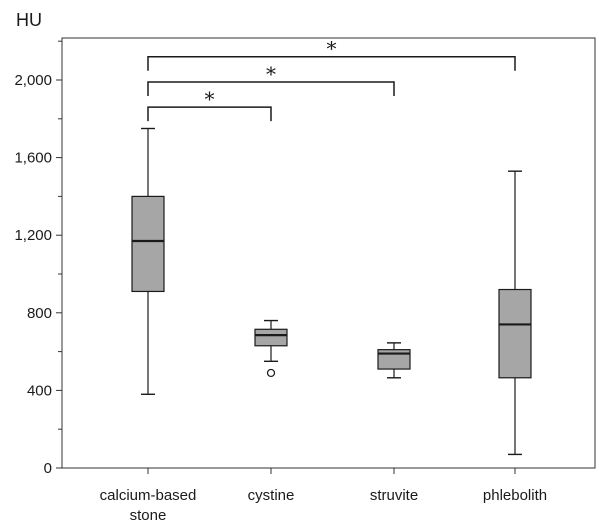 This screenshot has width=599, height=528. Describe the element at coordinates (33, 158) in the screenshot. I see `y-tick-label: 1,600` at that location.